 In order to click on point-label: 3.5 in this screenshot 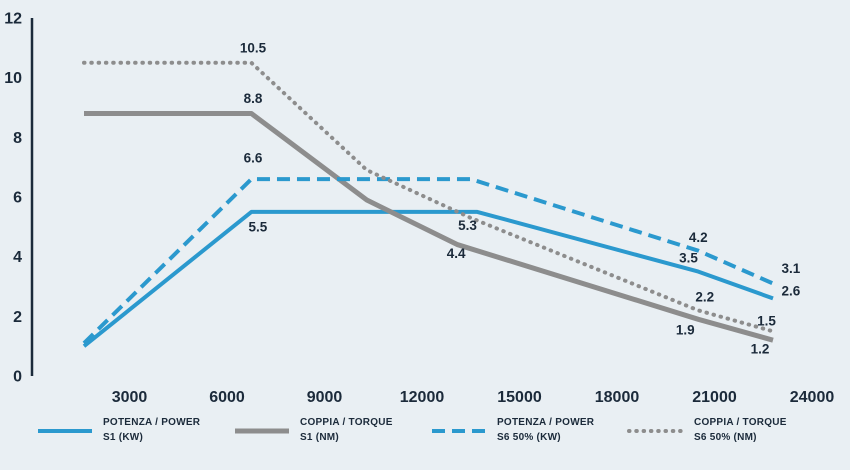, I will do `click(688, 258)`.